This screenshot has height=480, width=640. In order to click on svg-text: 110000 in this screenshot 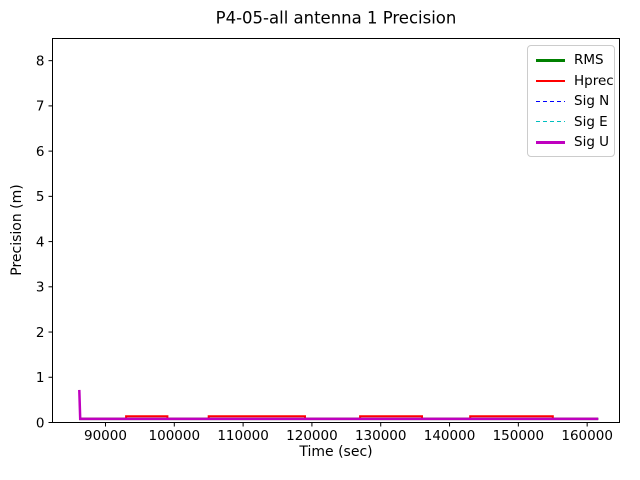, I will do `click(243, 436)`.